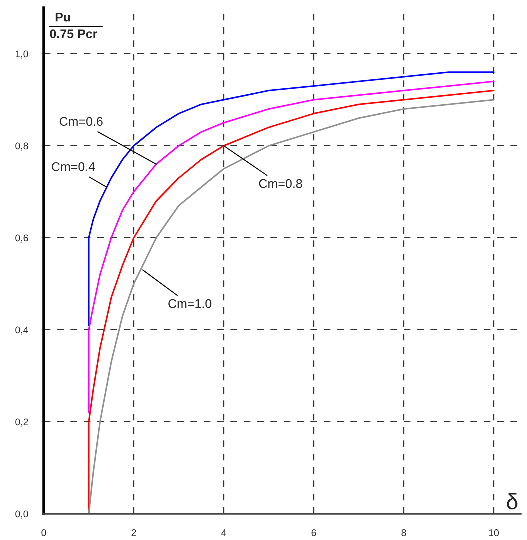 The width and height of the screenshot is (527, 540). I want to click on x-tick-label: 2, so click(134, 533).